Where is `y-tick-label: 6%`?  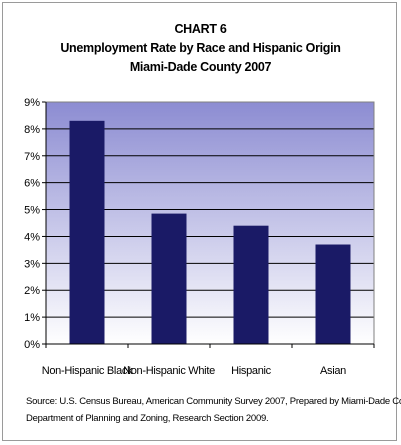 y-tick-label: 6% is located at coordinates (32, 184).